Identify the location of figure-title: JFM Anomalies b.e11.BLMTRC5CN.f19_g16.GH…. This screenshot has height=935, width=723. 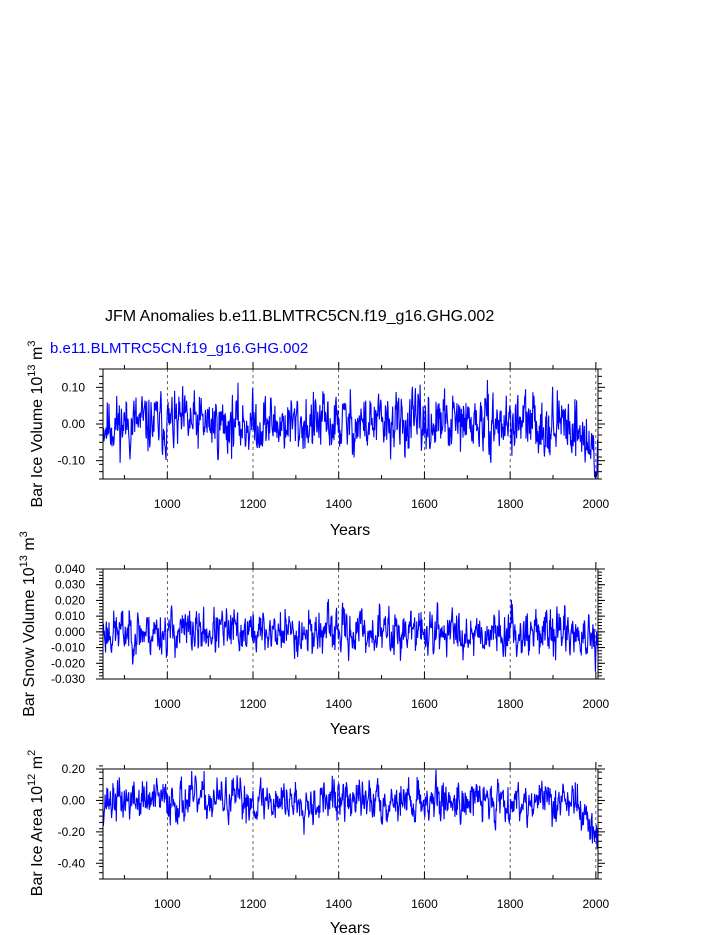
(299, 316).